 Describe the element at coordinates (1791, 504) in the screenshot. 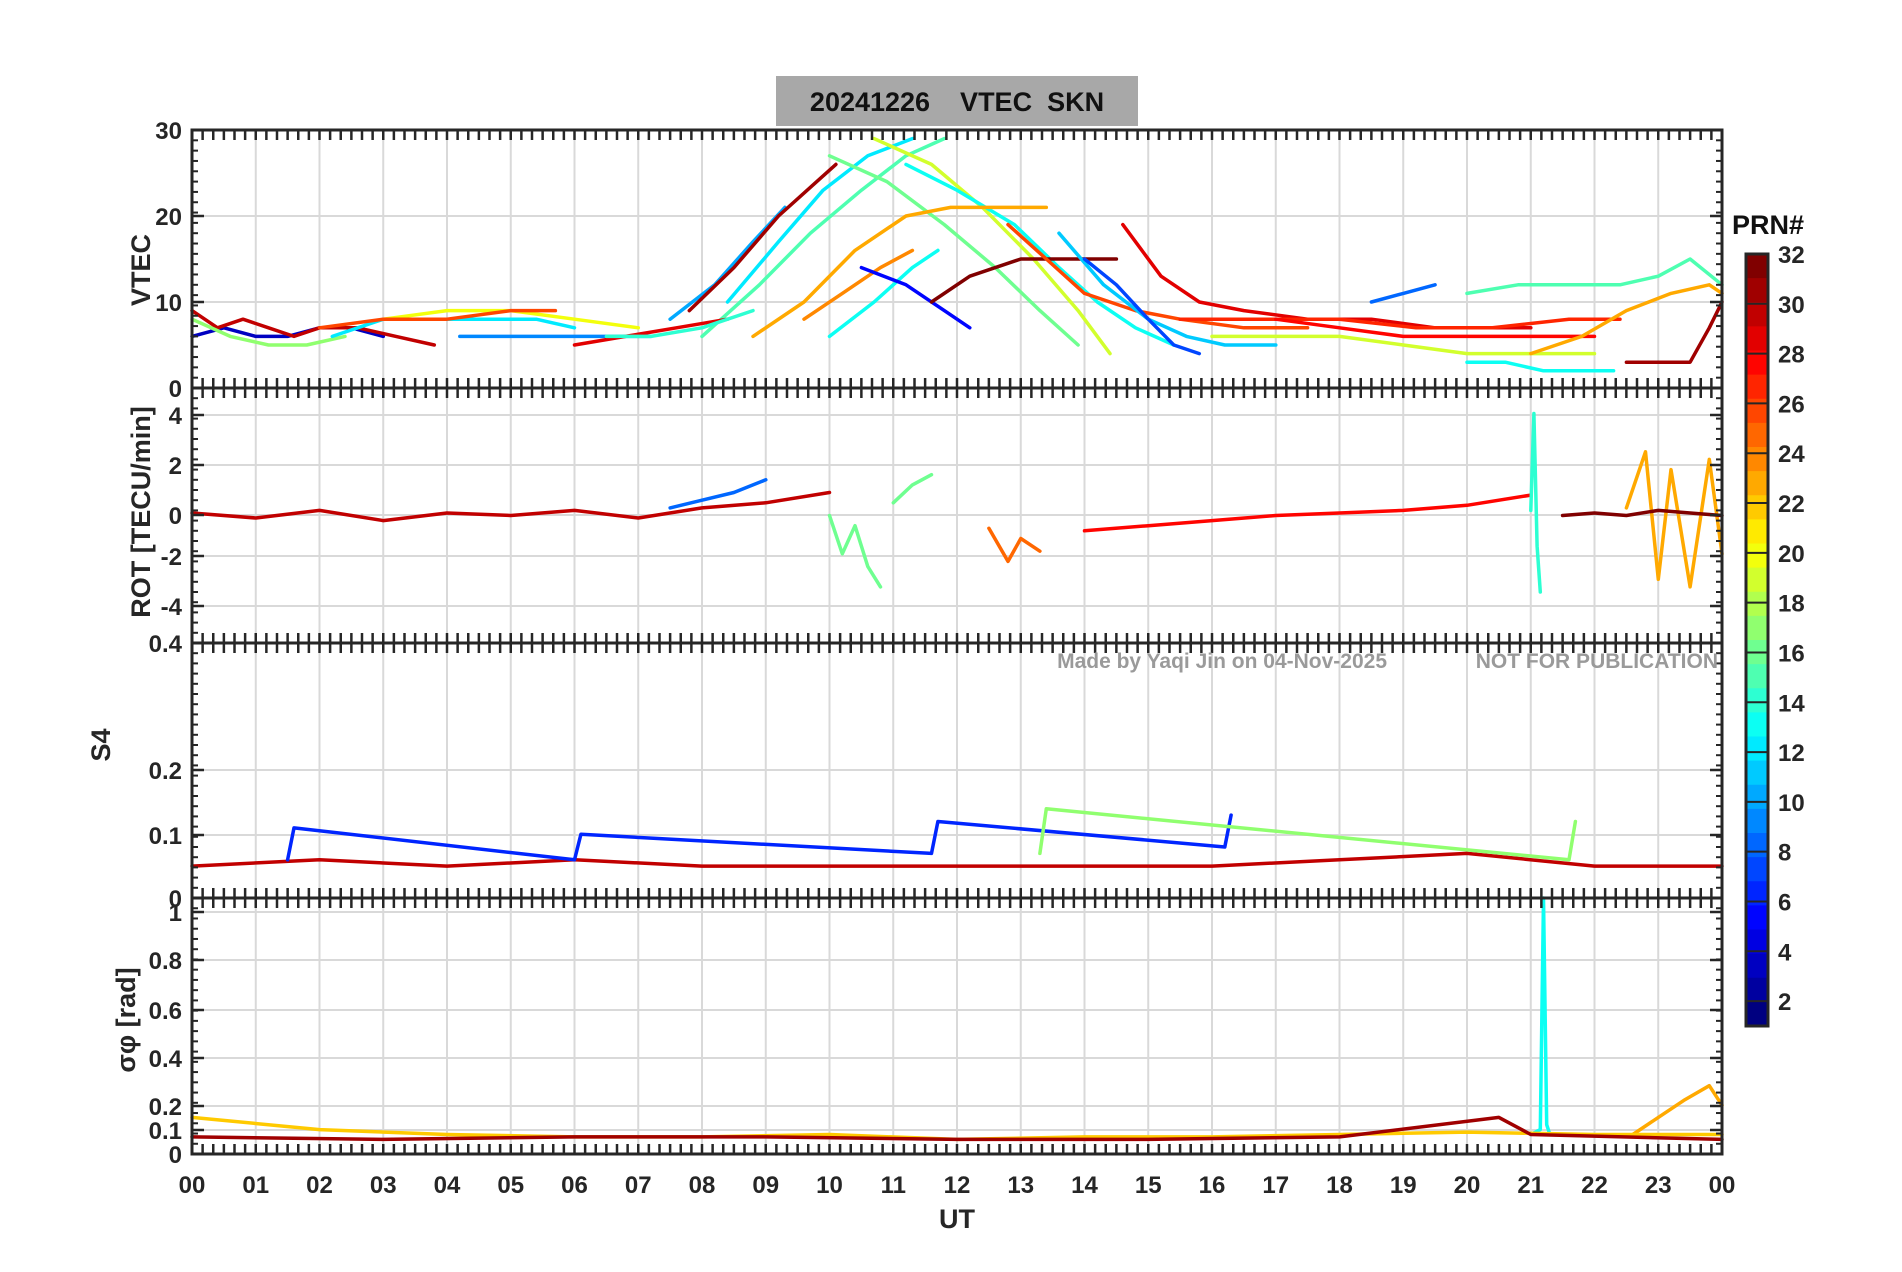

I see `colorbar-tick-label: 22` at that location.